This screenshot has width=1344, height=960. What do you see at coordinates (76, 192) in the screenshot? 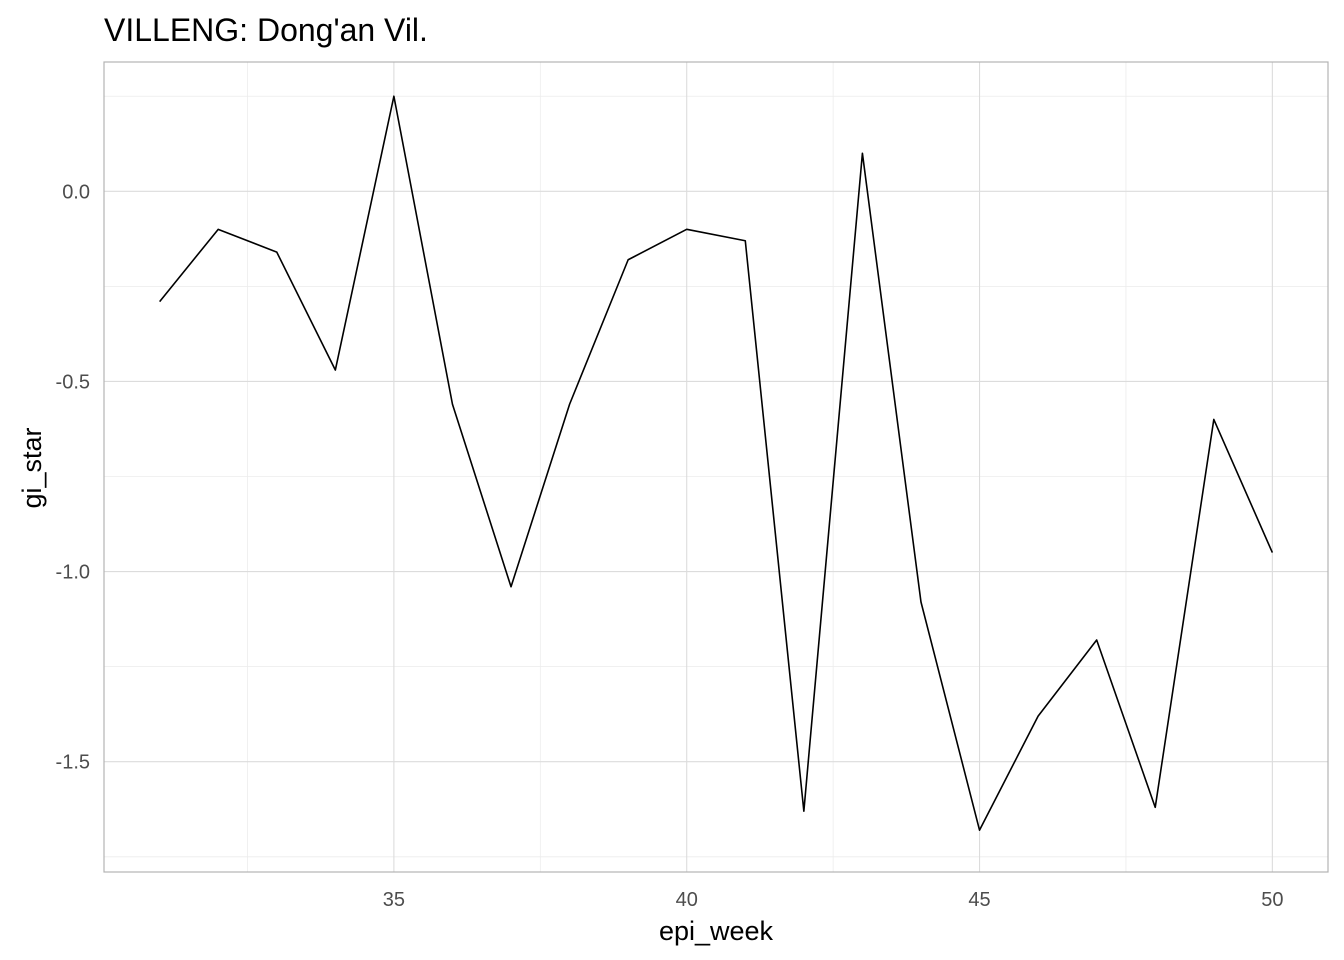
I see `y-tick-label: 0.0` at bounding box center [76, 192].